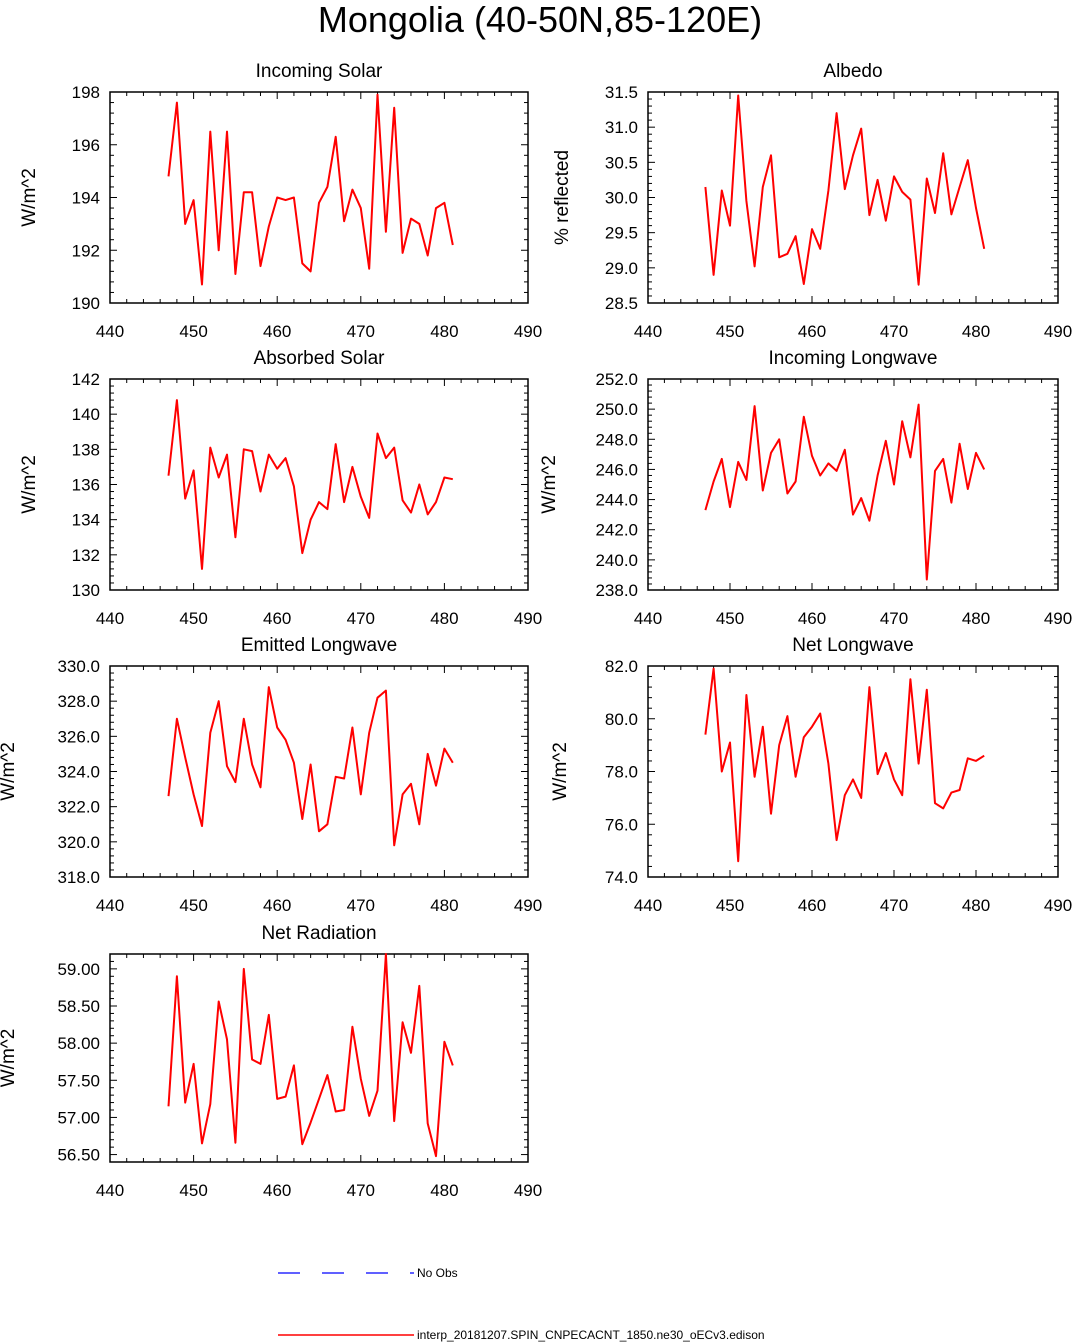  What do you see at coordinates (86, 555) in the screenshot?
I see `y-tick-label: 132` at bounding box center [86, 555].